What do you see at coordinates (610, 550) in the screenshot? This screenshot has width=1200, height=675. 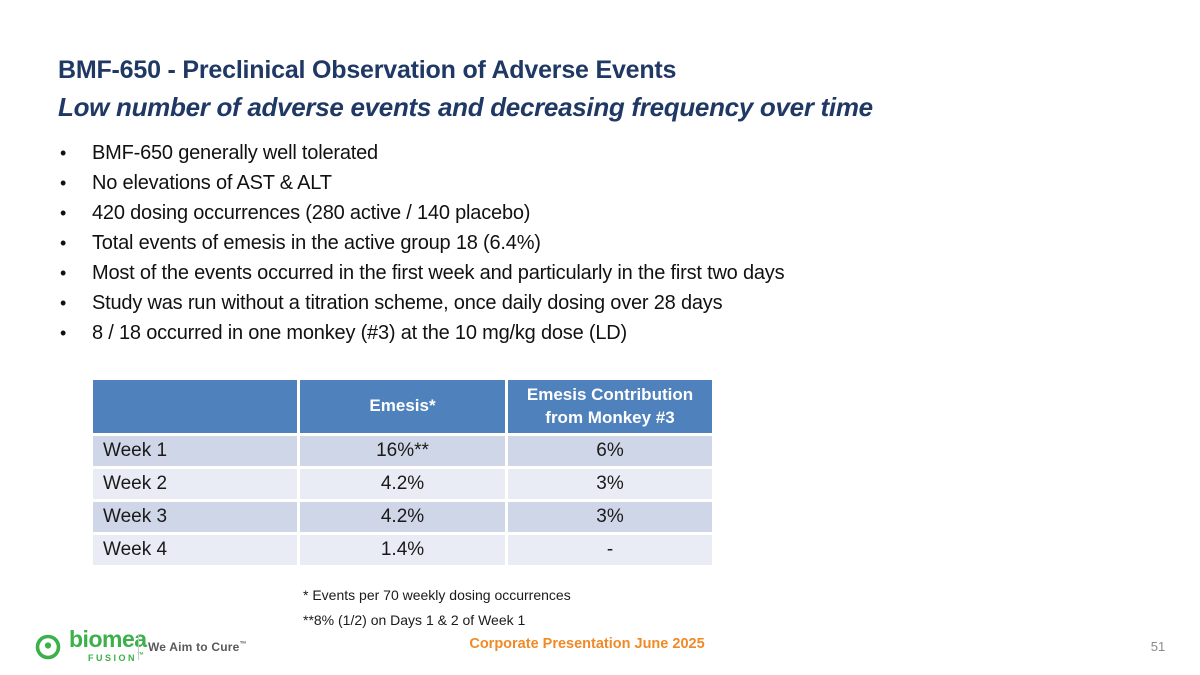 I see `contribution-value: -` at bounding box center [610, 550].